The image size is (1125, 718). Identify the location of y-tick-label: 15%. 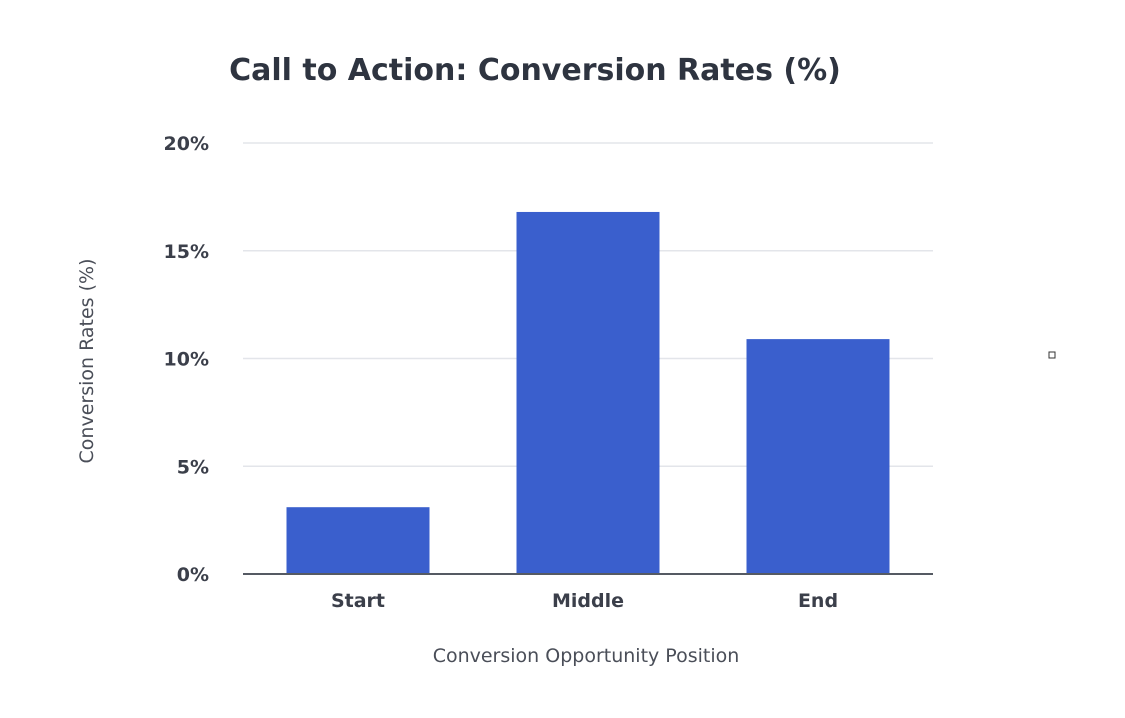
(186, 252).